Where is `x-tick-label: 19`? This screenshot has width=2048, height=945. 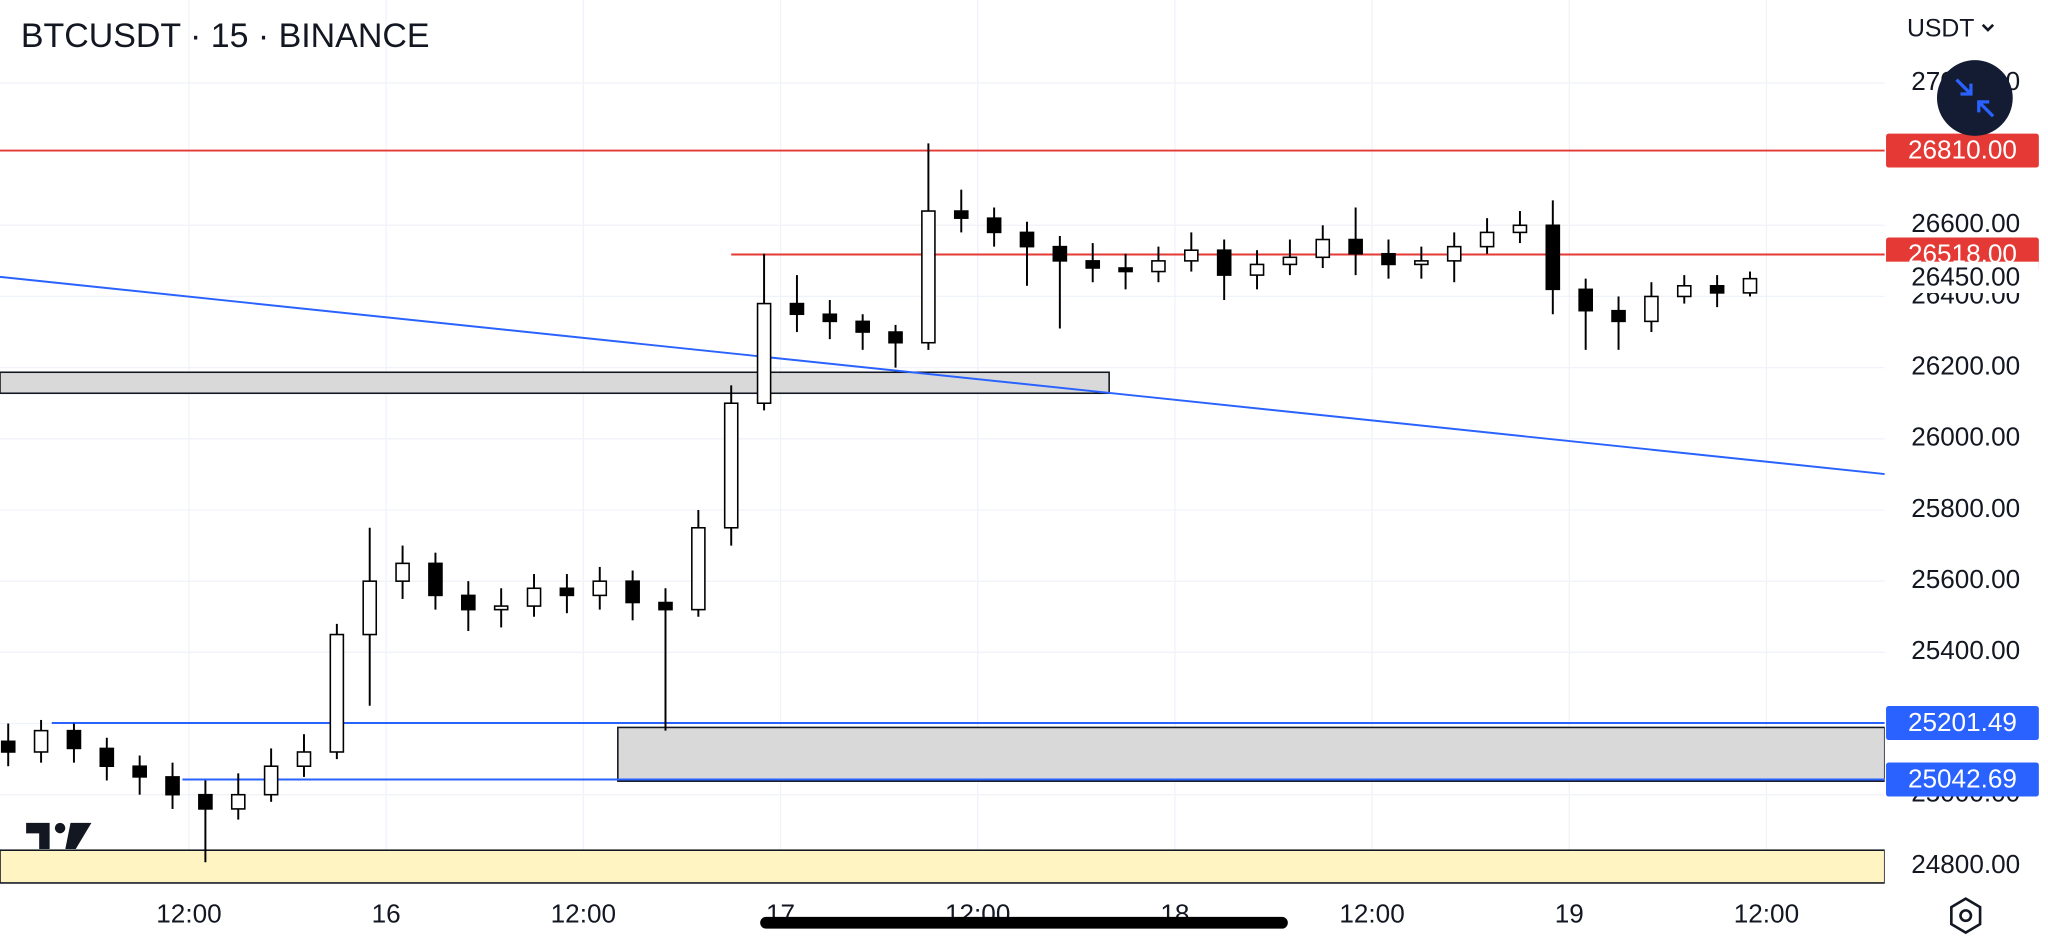
x-tick-label: 19 is located at coordinates (1569, 914).